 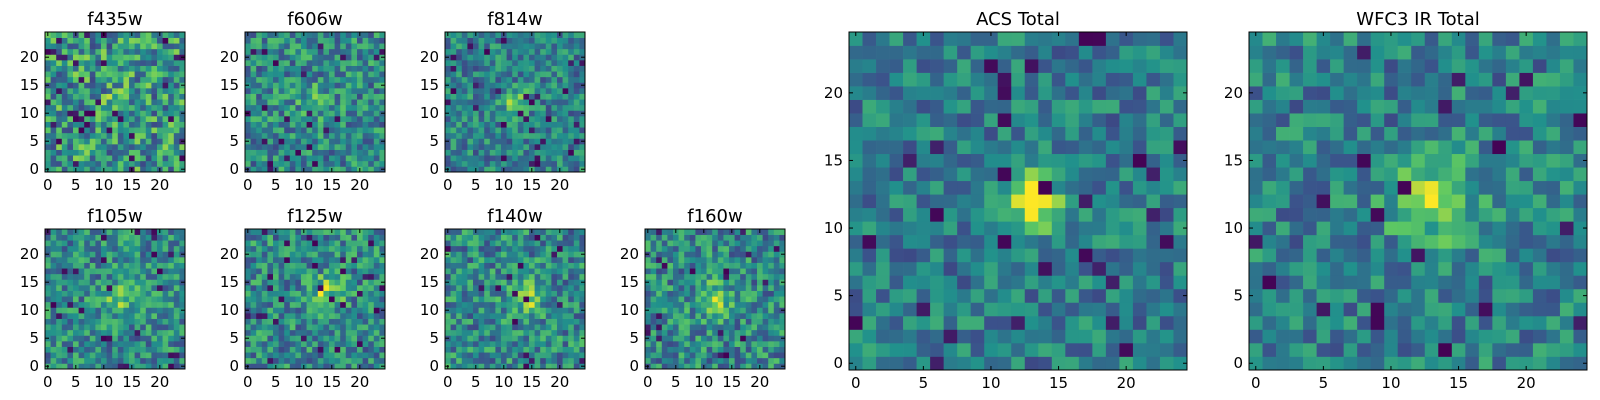 I want to click on y-tick-label: 15, so click(x=29, y=85).